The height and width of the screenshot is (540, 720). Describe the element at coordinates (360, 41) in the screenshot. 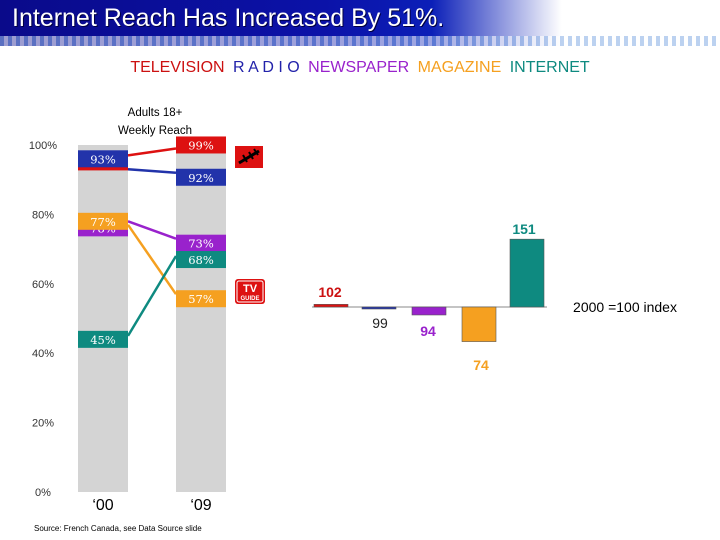

I see `title-stripe` at that location.